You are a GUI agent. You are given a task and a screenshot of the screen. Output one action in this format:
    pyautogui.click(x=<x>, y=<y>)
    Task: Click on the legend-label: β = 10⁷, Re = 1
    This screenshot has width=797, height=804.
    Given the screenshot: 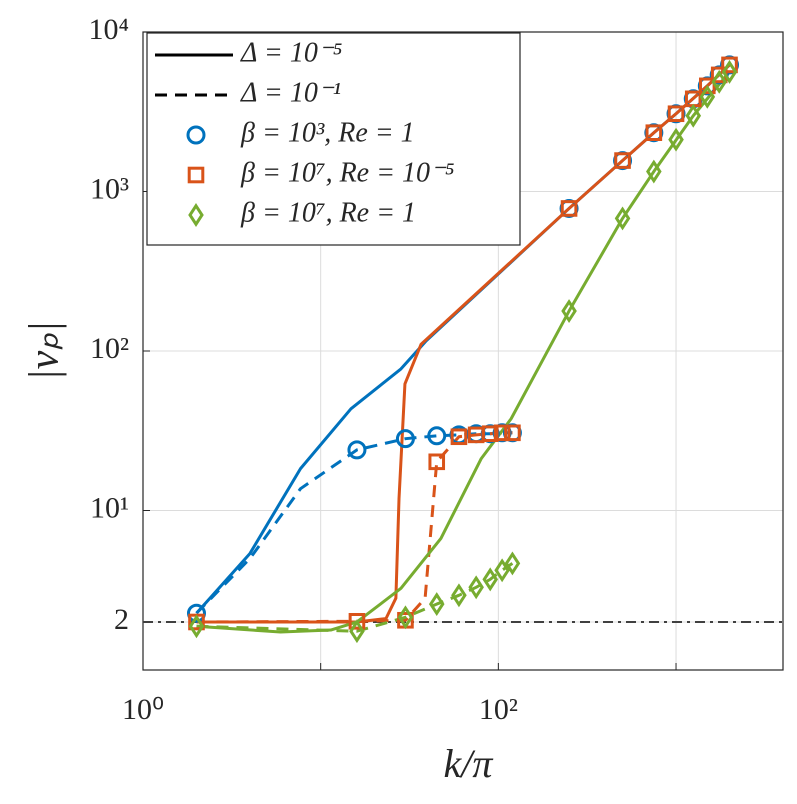 What is the action you would take?
    pyautogui.click(x=328, y=212)
    